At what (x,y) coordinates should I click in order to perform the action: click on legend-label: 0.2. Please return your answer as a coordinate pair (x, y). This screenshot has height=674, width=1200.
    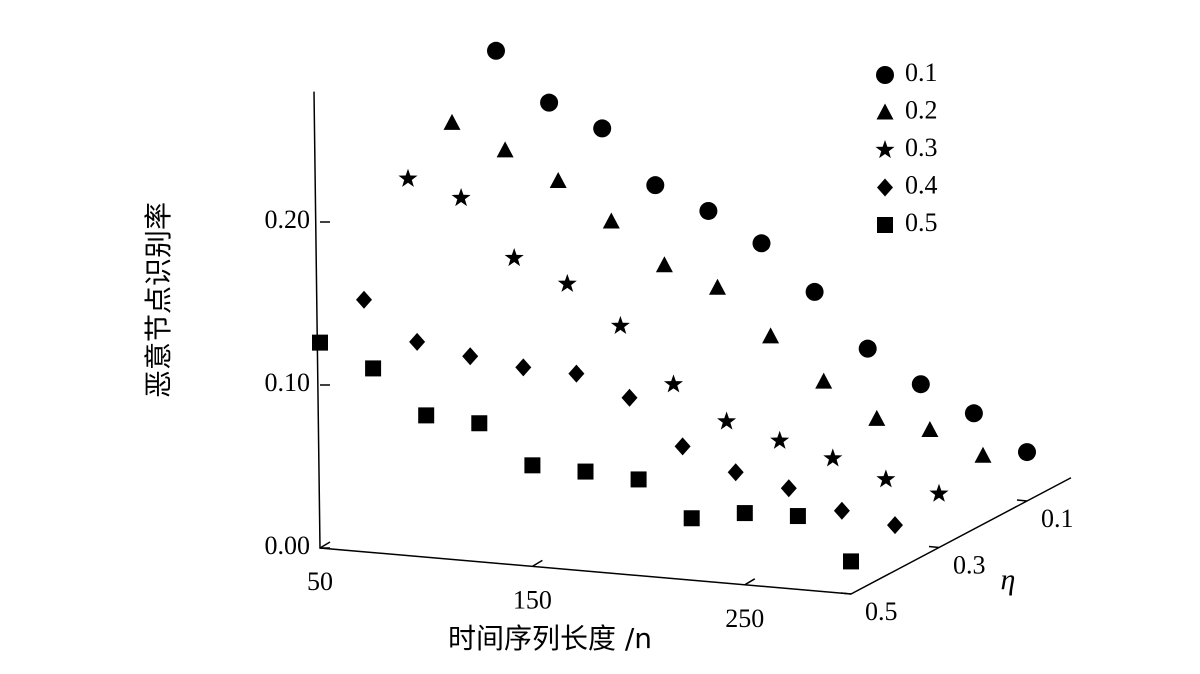
    Looking at the image, I should click on (921, 109).